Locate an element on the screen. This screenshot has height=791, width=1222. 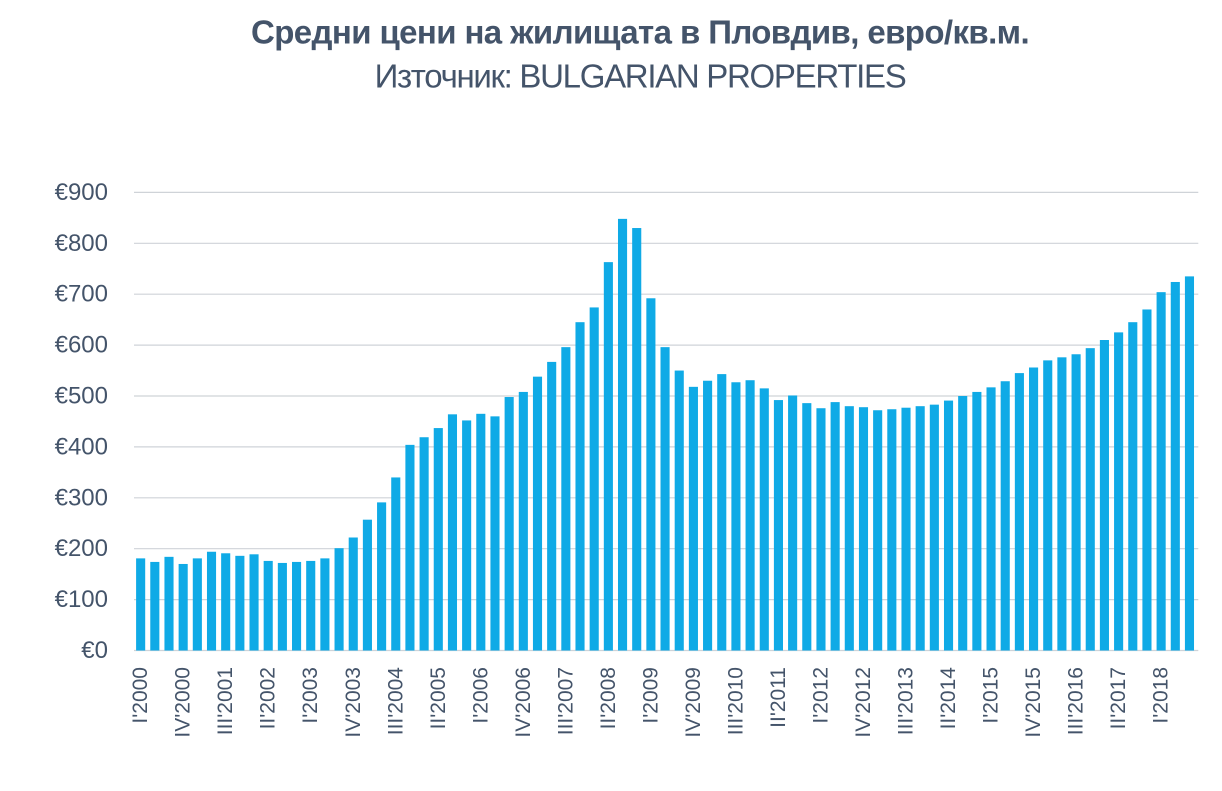
svg-text: III'2004 is located at coordinates (395, 701).